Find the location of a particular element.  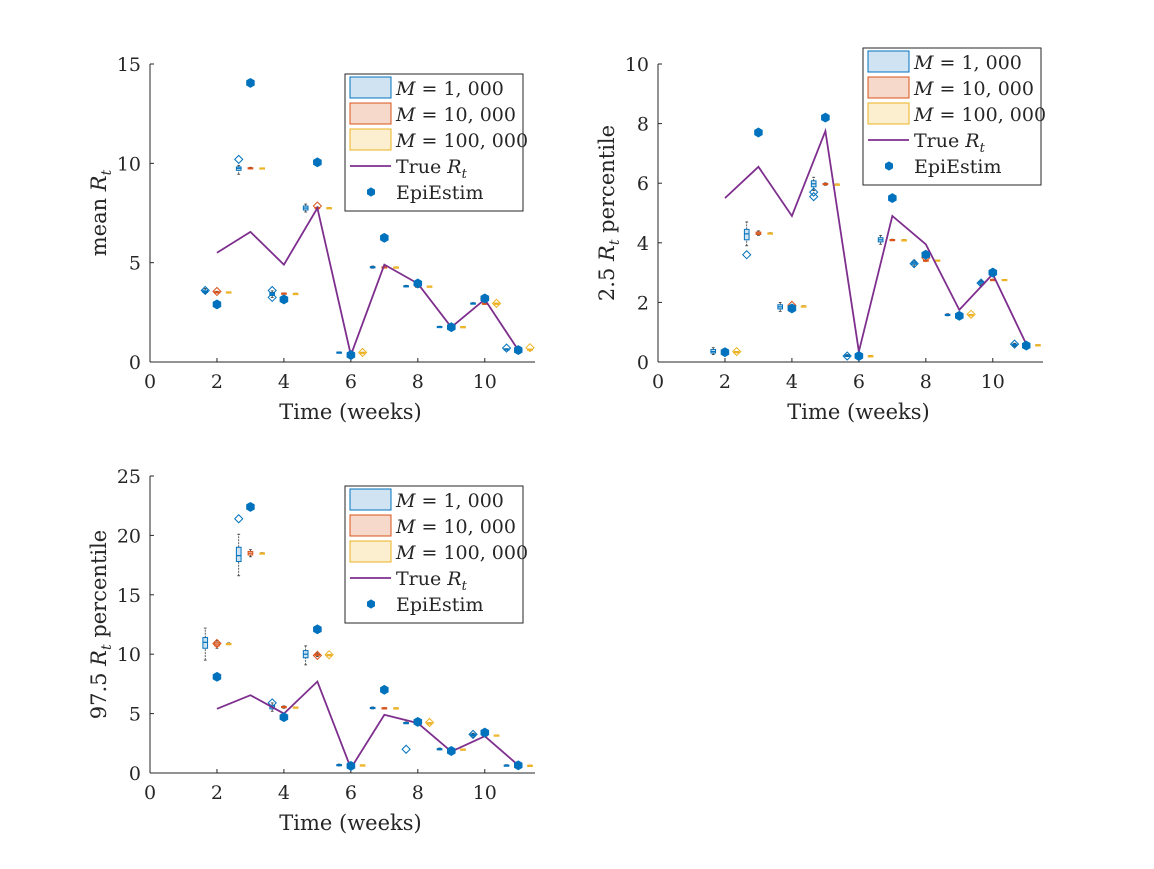

x-tick-label: 2 is located at coordinates (217, 382).